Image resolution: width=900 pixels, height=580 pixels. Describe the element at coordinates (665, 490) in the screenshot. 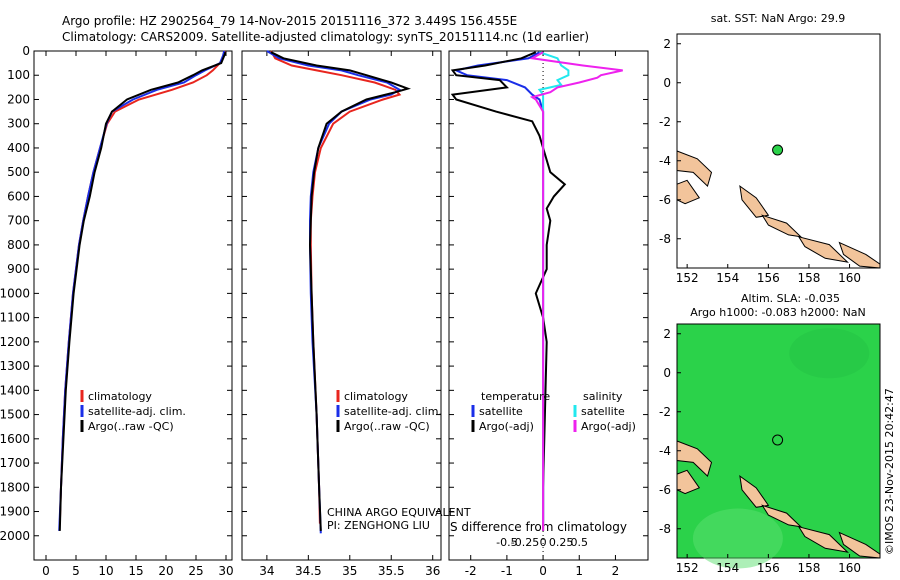

I see `map-sla-lat-label: -6` at that location.